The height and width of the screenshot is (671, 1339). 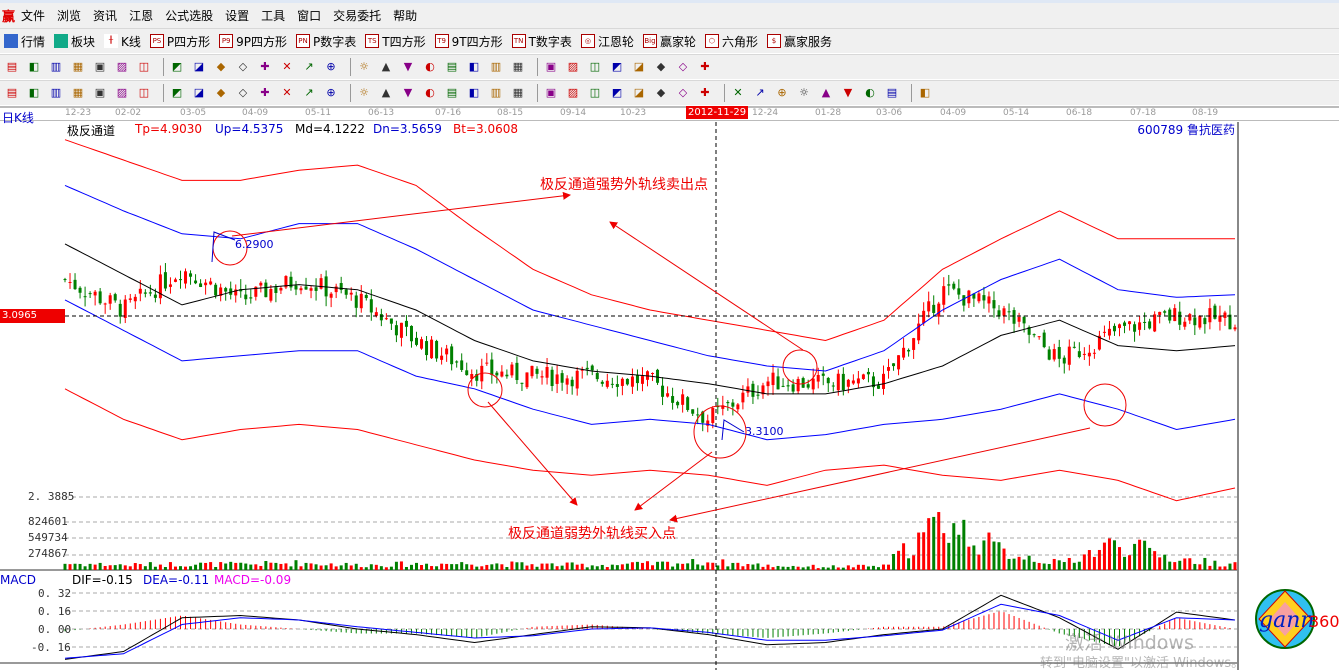 What do you see at coordinates (309, 66) in the screenshot?
I see `play-icon: ↗` at bounding box center [309, 66].